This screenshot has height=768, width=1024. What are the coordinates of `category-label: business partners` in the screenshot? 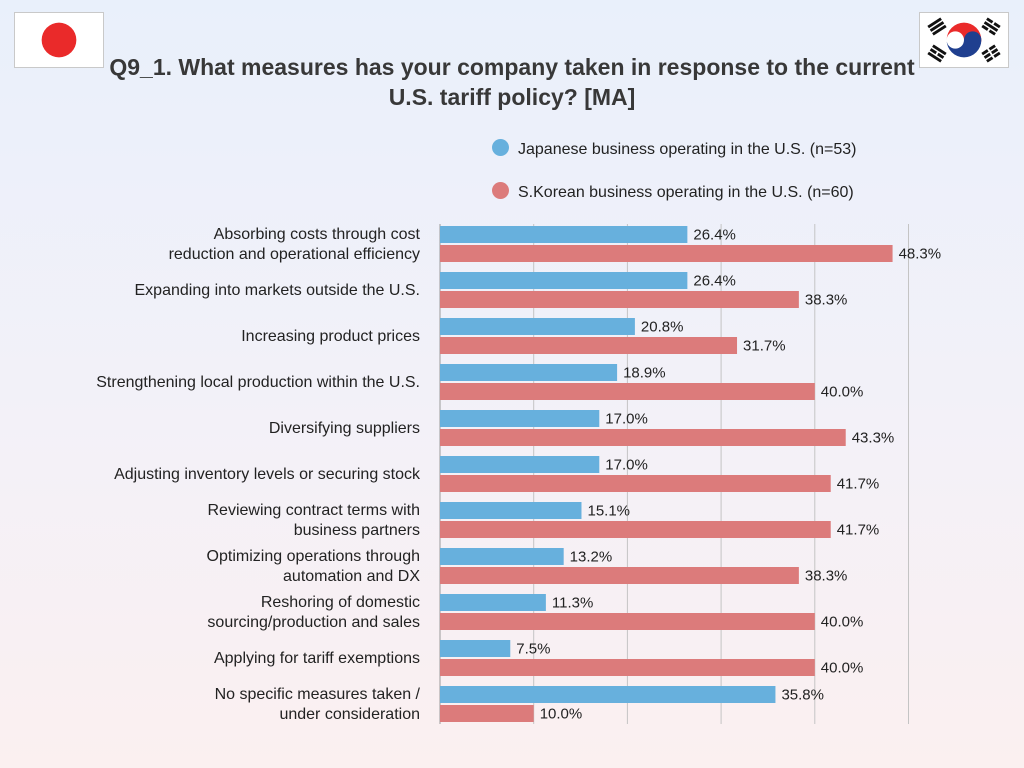 It's located at (357, 530).